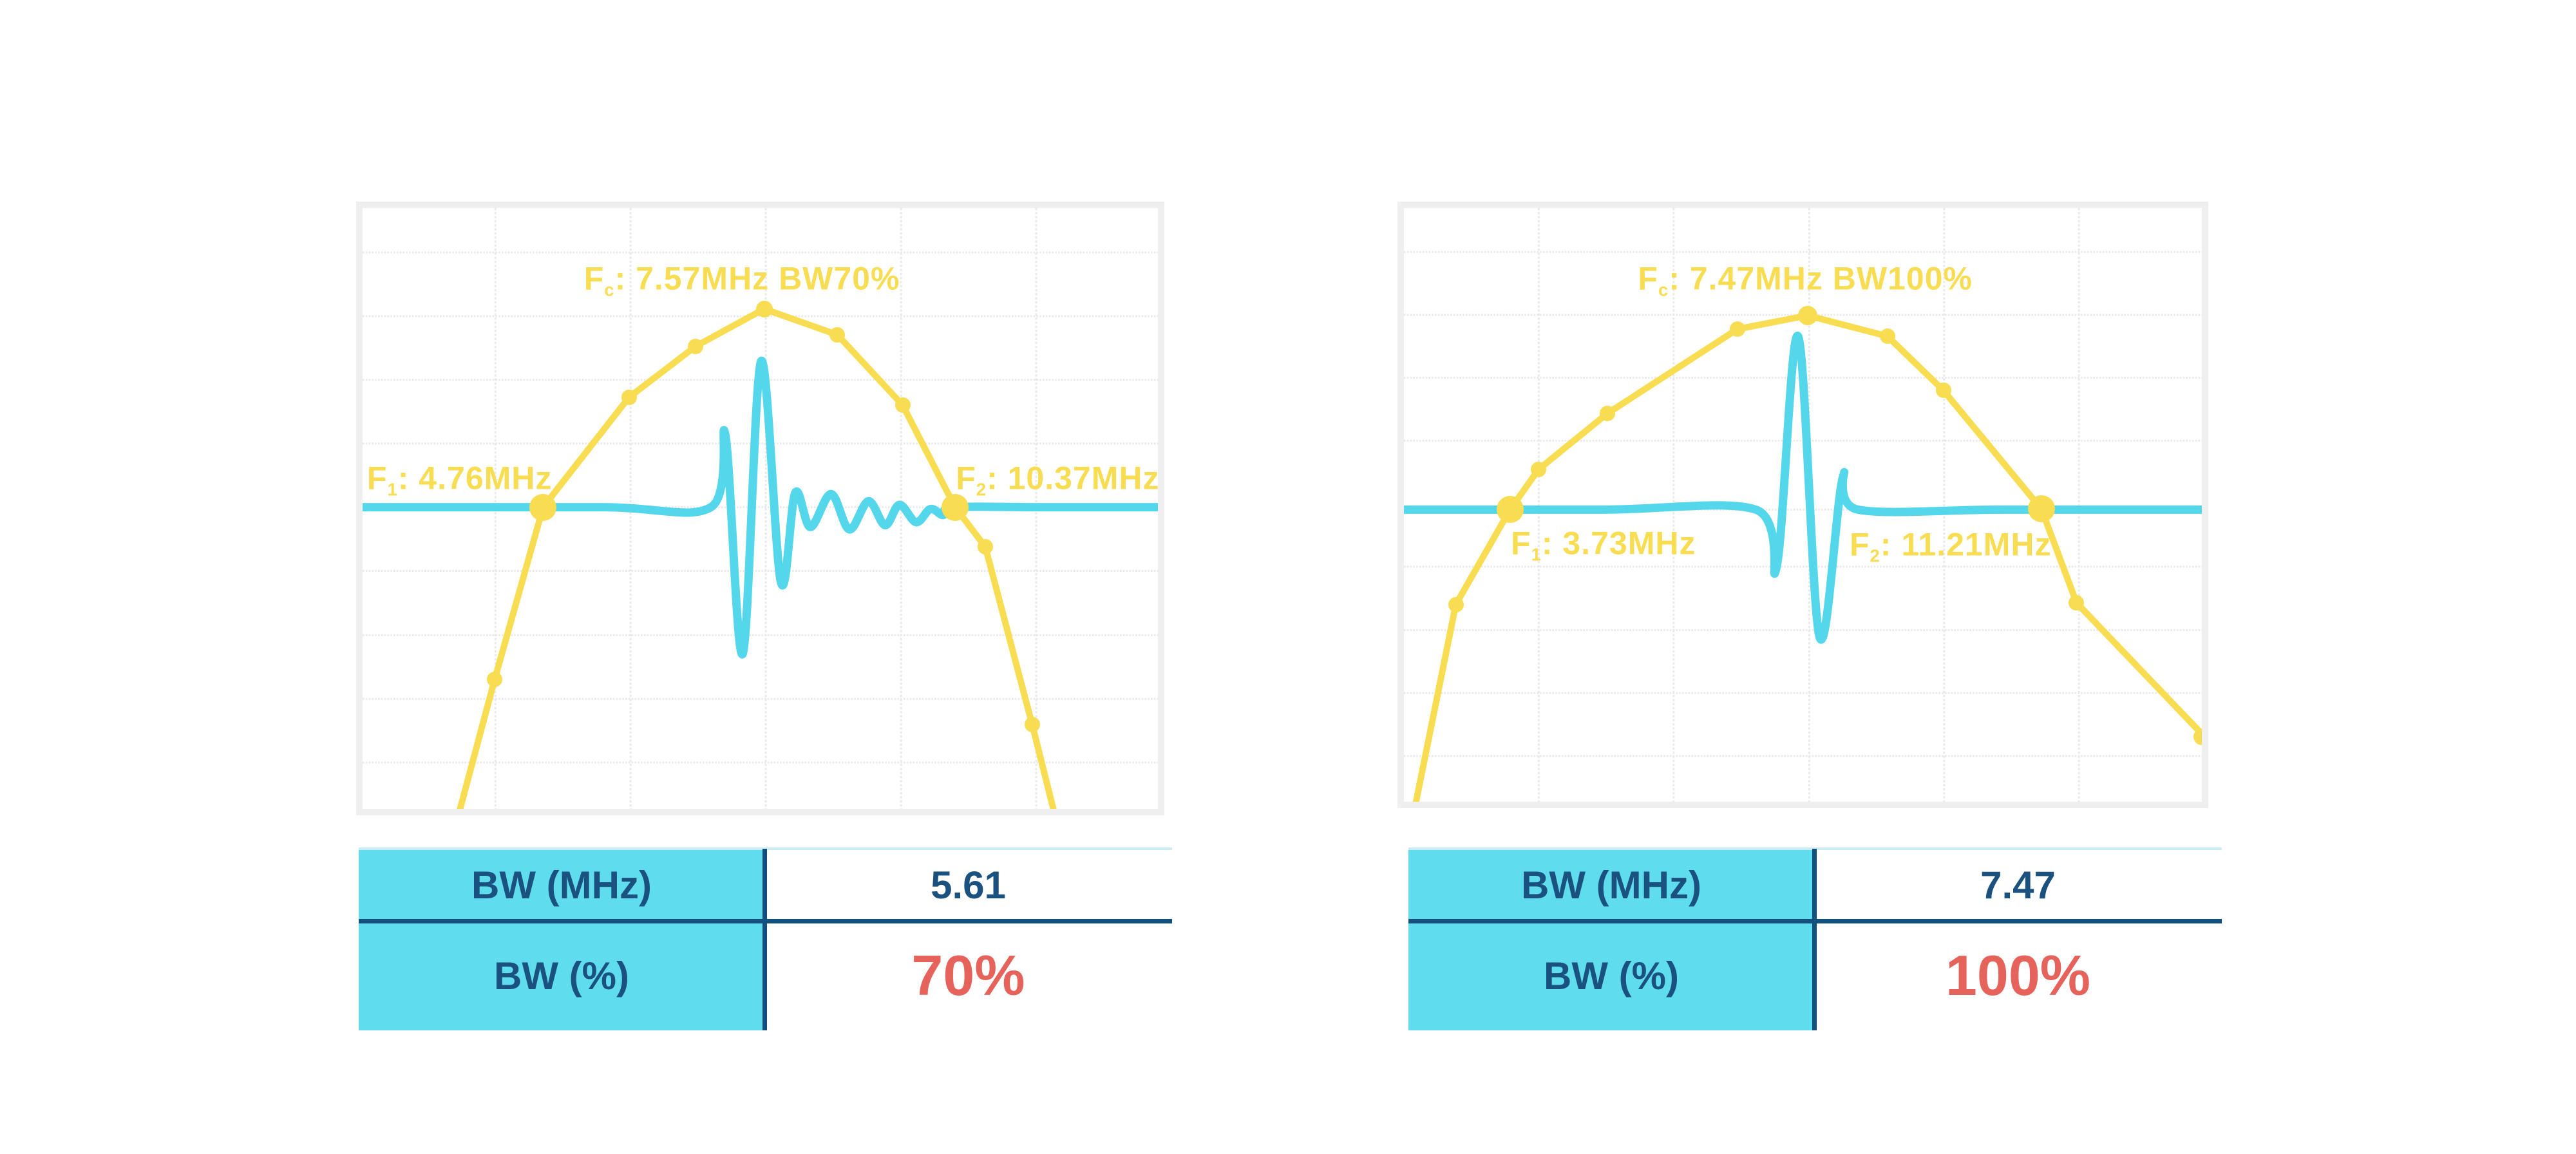 This screenshot has width=2576, height=1154. Describe the element at coordinates (742, 280) in the screenshot. I see `fc-label: Fc: 7.57MHz BW70%` at that location.